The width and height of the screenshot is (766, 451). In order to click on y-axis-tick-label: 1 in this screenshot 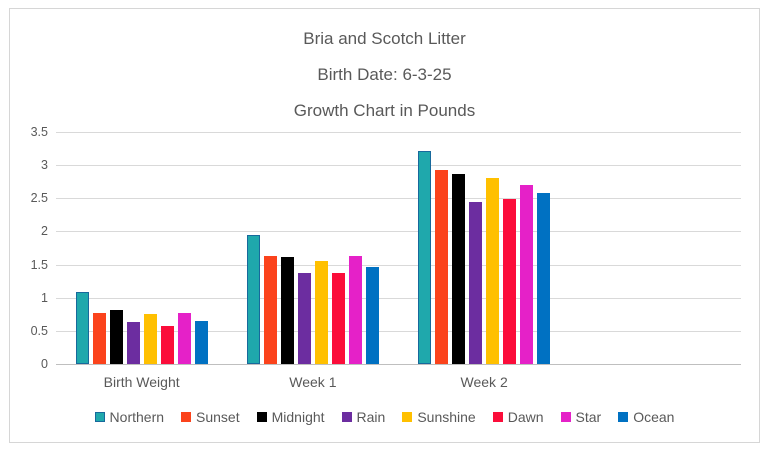, I will do `click(44, 297)`.